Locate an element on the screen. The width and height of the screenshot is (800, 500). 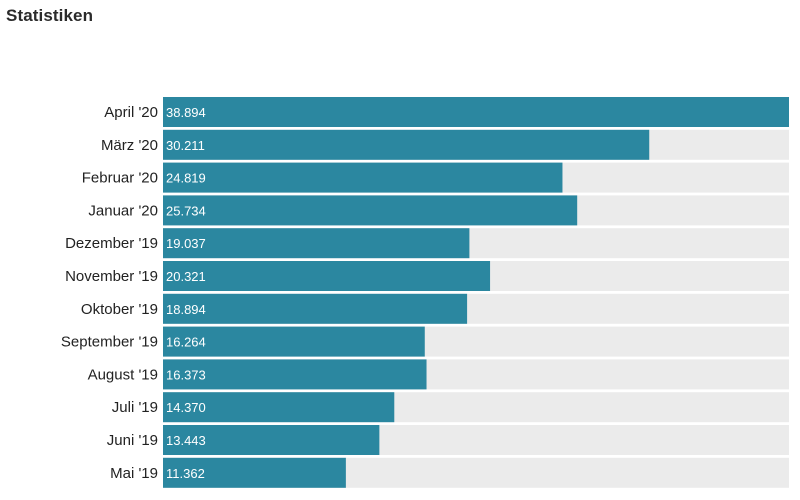
category-label: Juli '19 is located at coordinates (135, 407).